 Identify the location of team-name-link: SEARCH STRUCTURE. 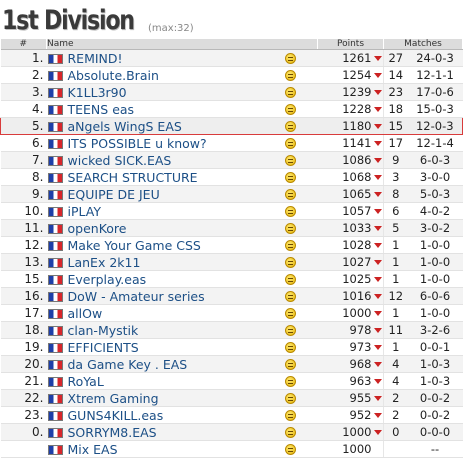
(164, 177).